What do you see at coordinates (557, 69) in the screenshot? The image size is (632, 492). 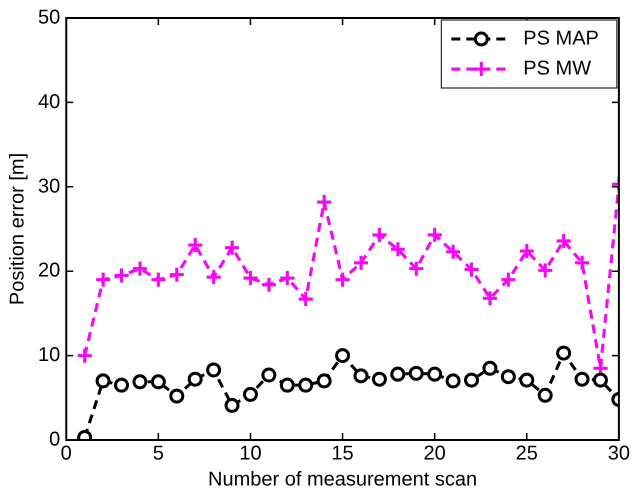 I see `legend-label: PS MW` at bounding box center [557, 69].